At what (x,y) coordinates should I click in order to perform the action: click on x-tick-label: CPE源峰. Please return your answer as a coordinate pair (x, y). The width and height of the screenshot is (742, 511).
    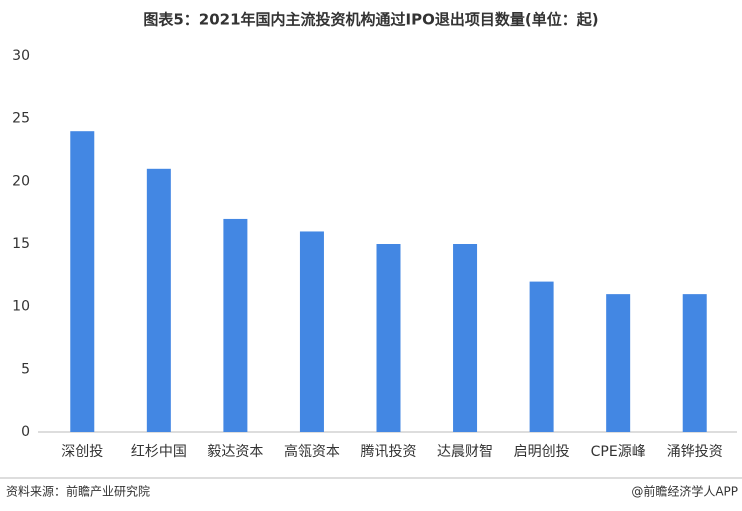
    Looking at the image, I should click on (618, 452).